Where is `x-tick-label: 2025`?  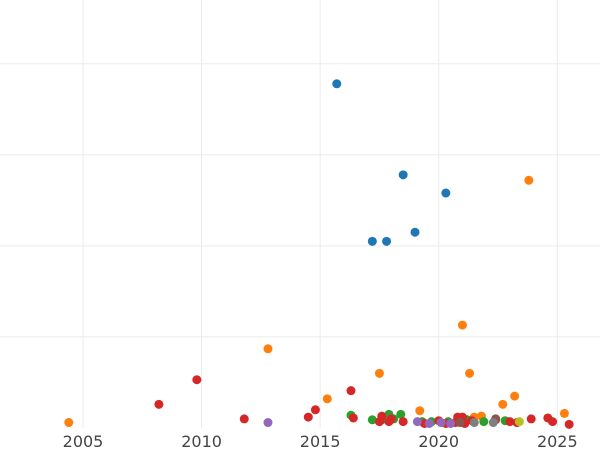 x-tick-label: 2025 is located at coordinates (557, 441).